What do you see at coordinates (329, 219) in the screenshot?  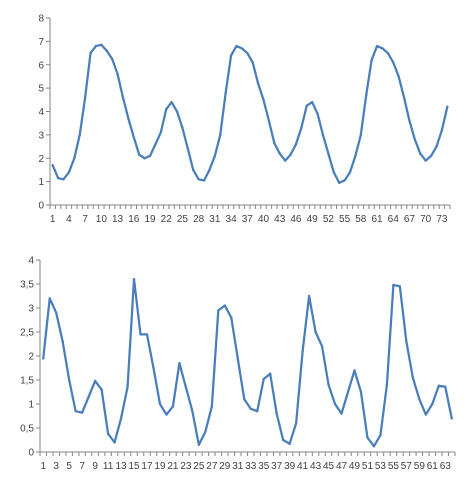 I see `x-tick-label: 52` at bounding box center [329, 219].